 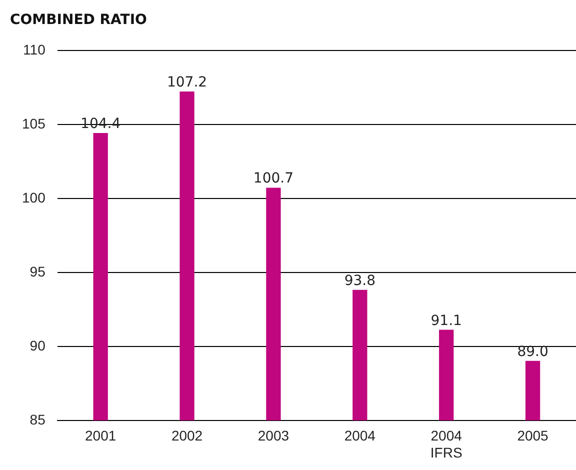 What do you see at coordinates (34, 123) in the screenshot?
I see `y-tick-label: 105` at bounding box center [34, 123].